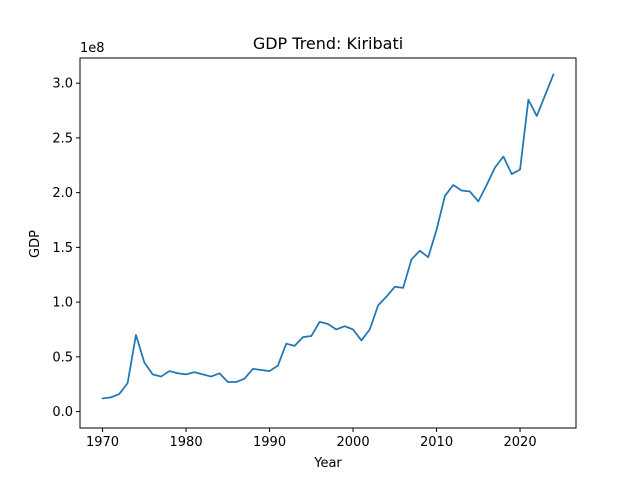  What do you see at coordinates (62, 412) in the screenshot?
I see `y-tick-label: 0.0` at bounding box center [62, 412].